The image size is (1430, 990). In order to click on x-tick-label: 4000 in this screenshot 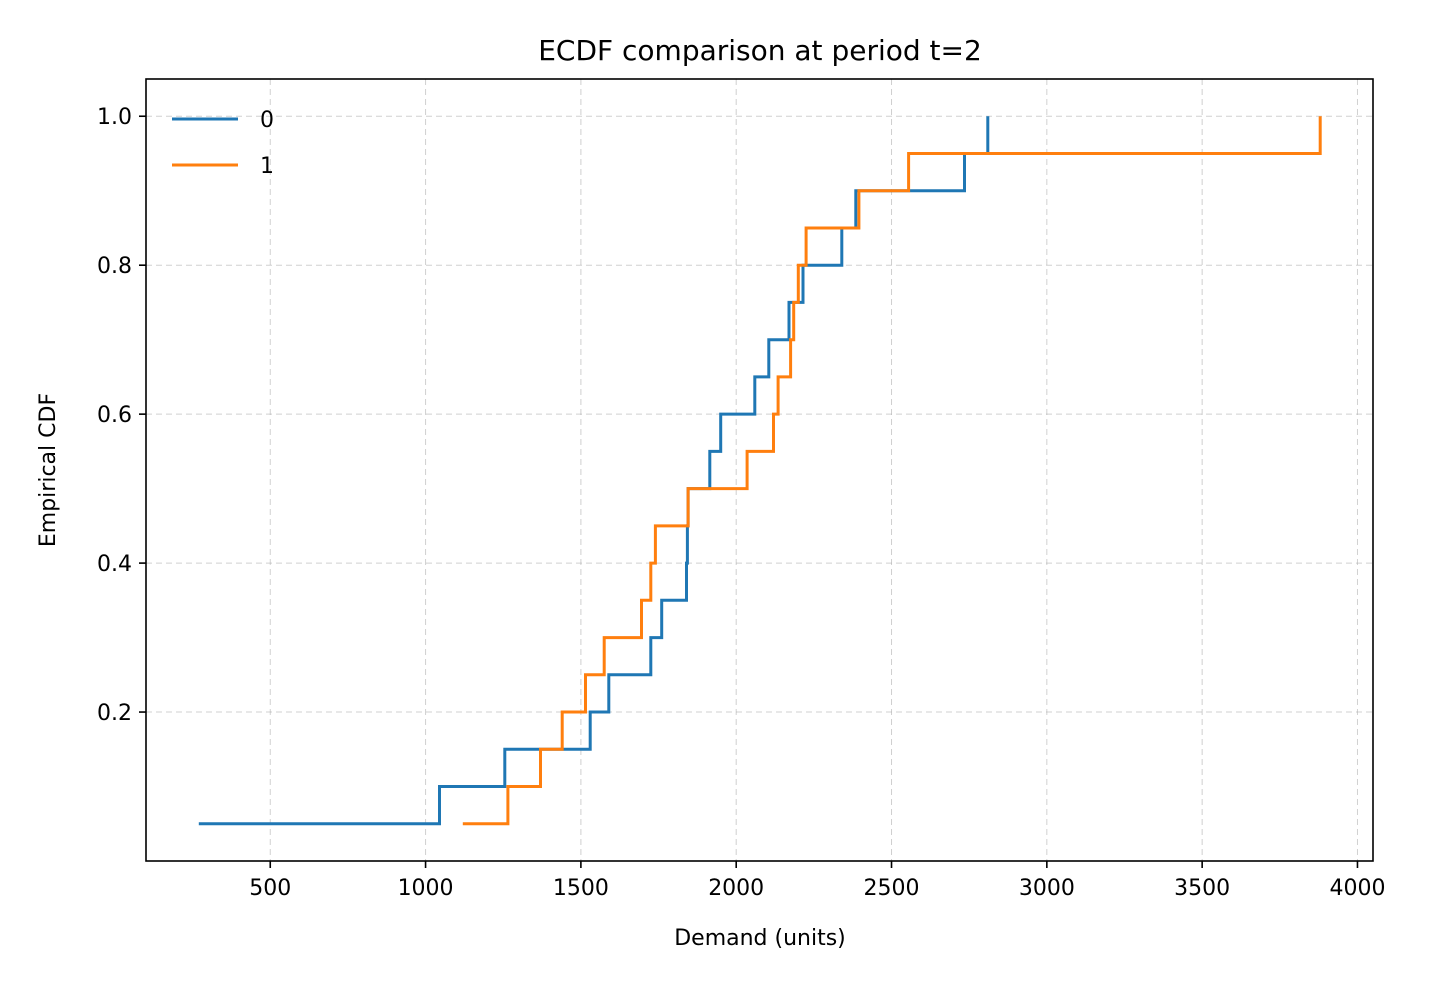, I will do `click(1357, 888)`.